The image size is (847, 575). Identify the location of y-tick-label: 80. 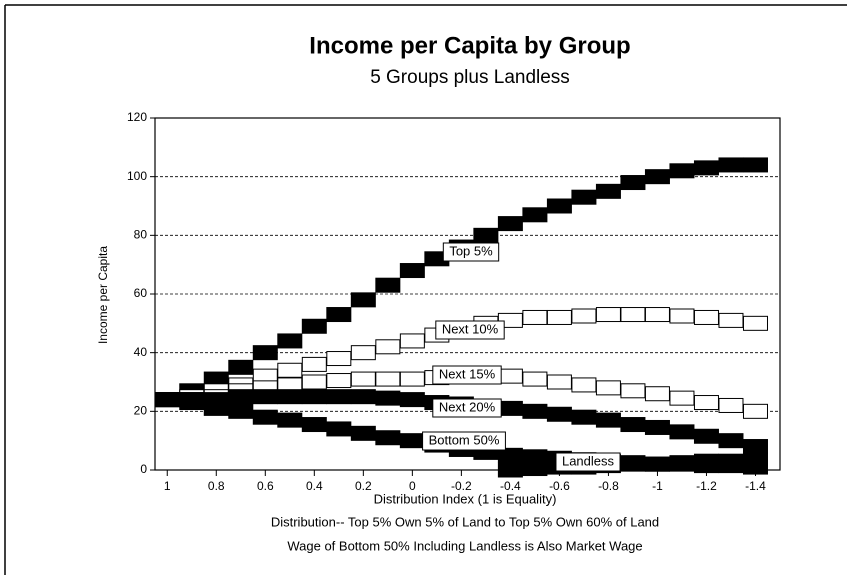
(141, 235).